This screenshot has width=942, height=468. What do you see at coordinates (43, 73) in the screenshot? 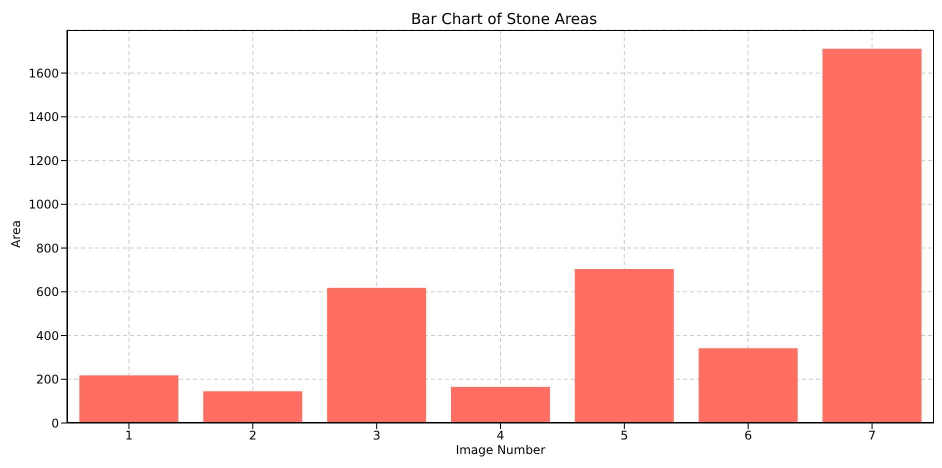
I see `y-tick-label: 1600` at bounding box center [43, 73].